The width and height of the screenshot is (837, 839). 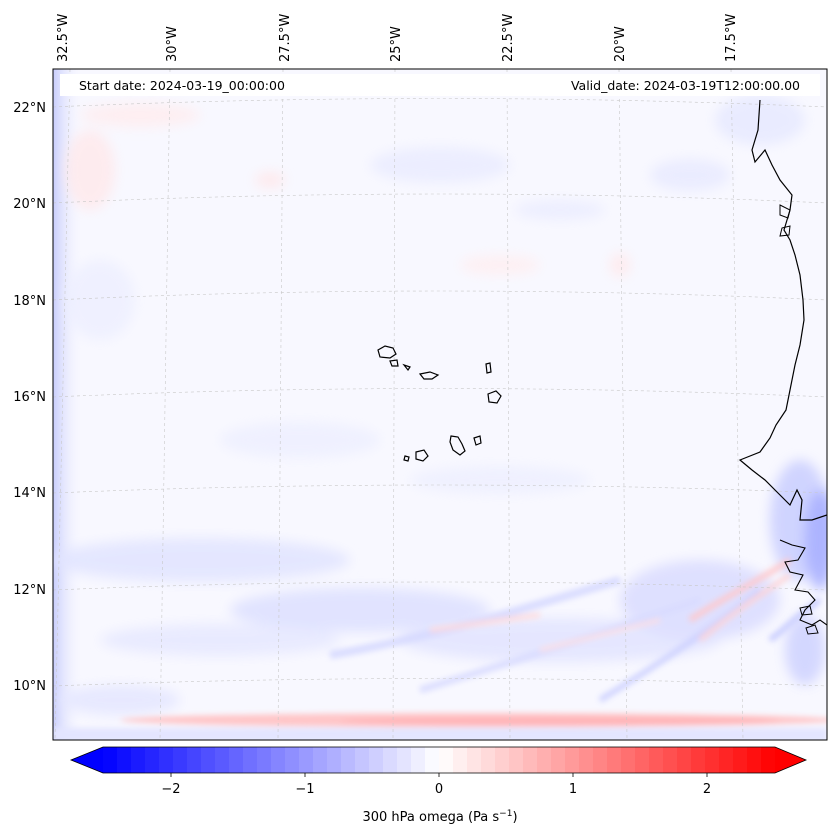 What do you see at coordinates (29, 204) in the screenshot?
I see `lat-label: 20°N` at bounding box center [29, 204].